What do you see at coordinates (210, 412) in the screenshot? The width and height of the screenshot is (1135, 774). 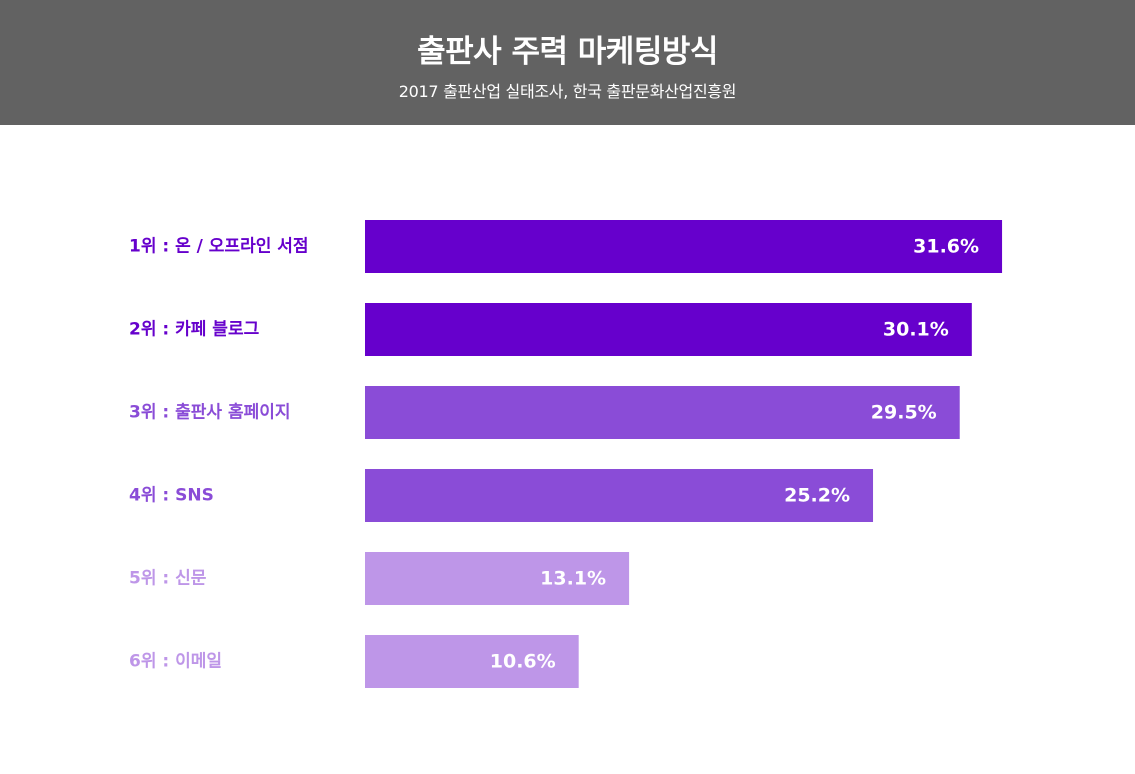 I see `category-label: 3위 : 출판사 홈페이지` at bounding box center [210, 412].